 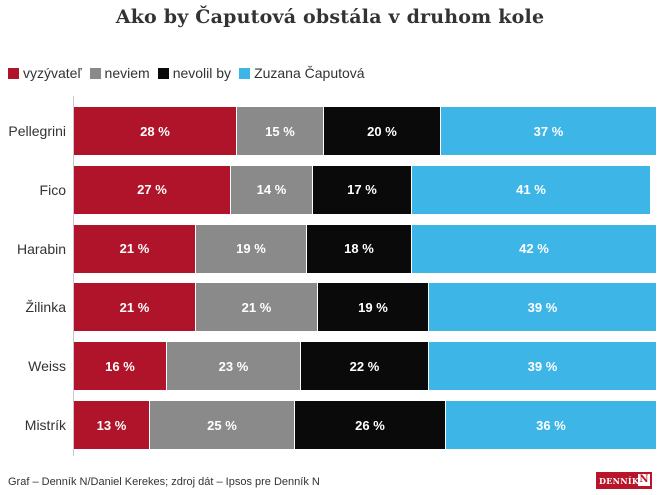 I want to click on data-label: 36 %, so click(x=551, y=425).